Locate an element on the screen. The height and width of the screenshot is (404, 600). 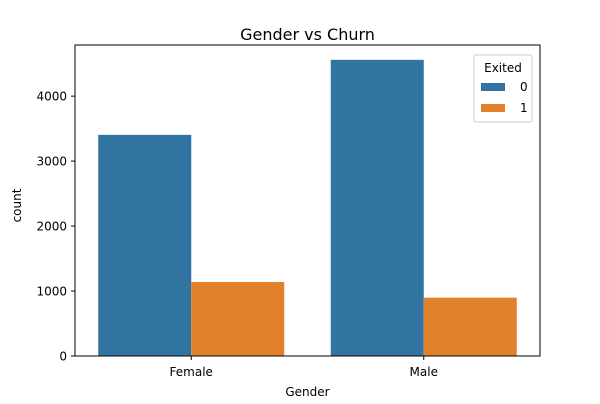
y-tick-label: 3000 is located at coordinates (51, 162).